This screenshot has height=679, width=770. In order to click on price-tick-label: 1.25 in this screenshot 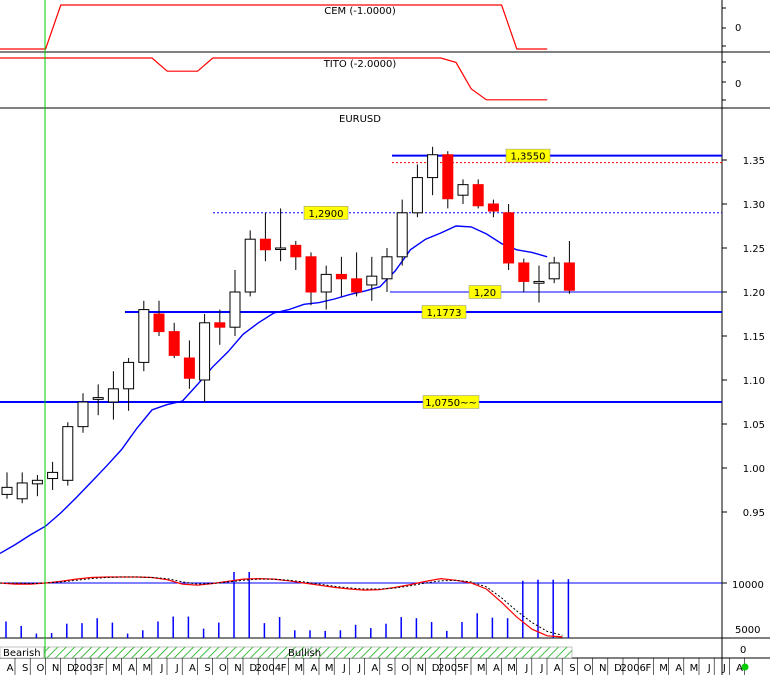, I will do `click(754, 249)`.